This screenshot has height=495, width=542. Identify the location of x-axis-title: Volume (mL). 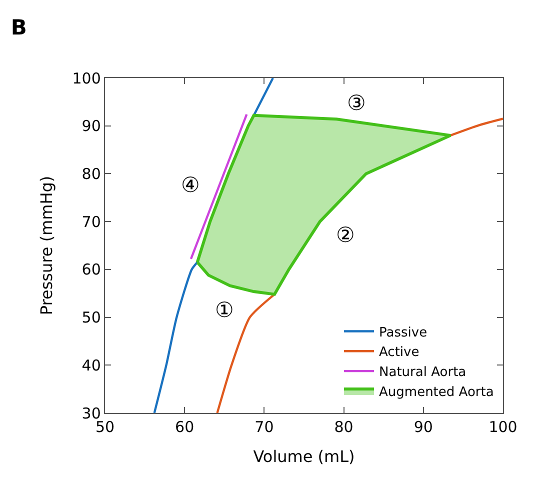
(304, 456).